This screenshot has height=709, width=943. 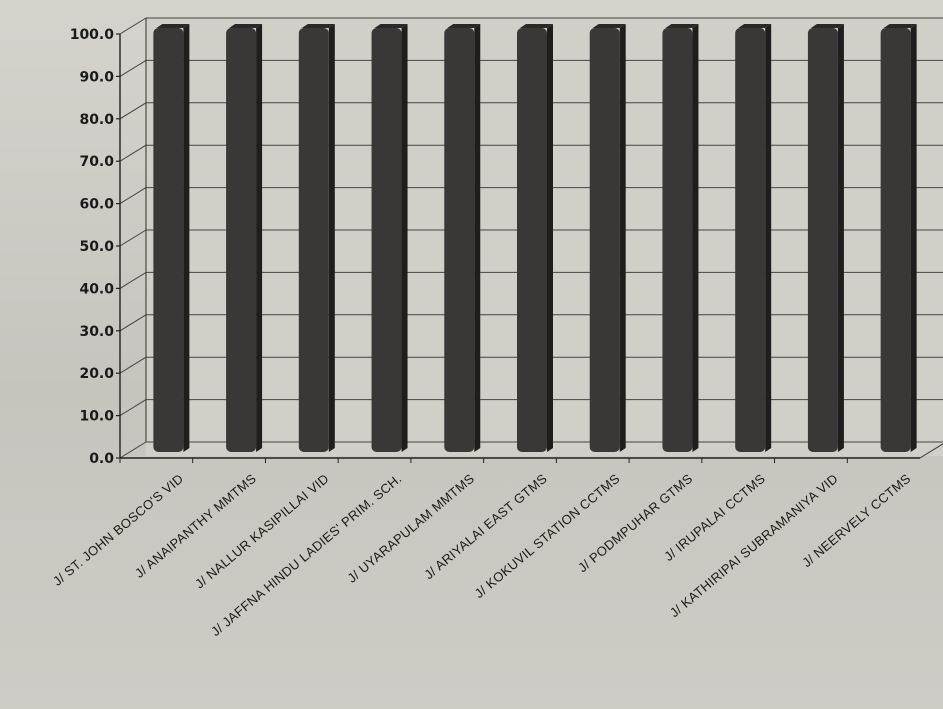 What do you see at coordinates (101, 459) in the screenshot?
I see `y-tick-label: 0.0` at bounding box center [101, 459].